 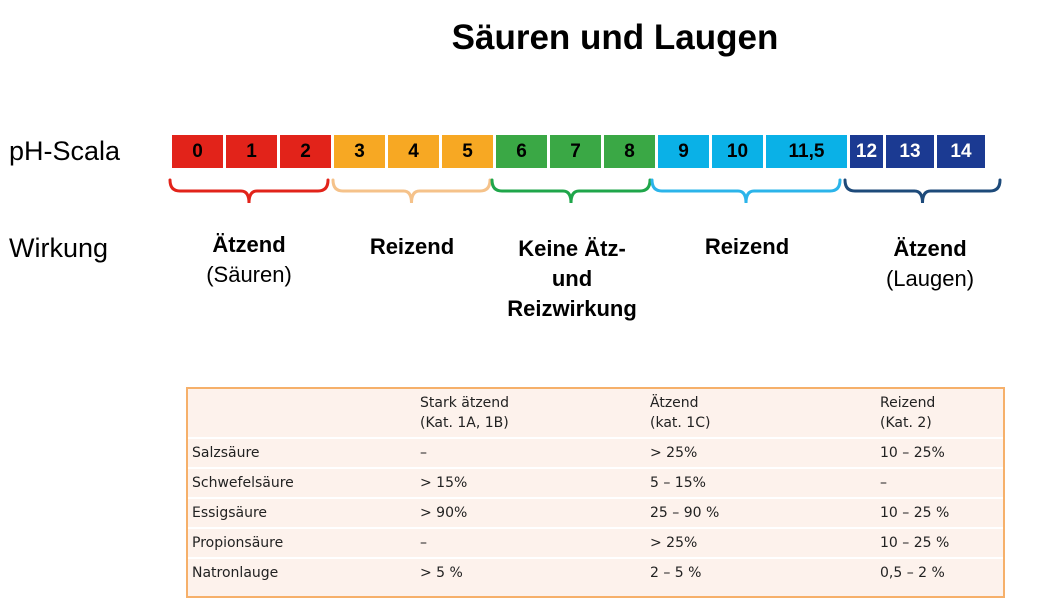 What do you see at coordinates (575, 151) in the screenshot?
I see `ph-cell: 7` at bounding box center [575, 151].